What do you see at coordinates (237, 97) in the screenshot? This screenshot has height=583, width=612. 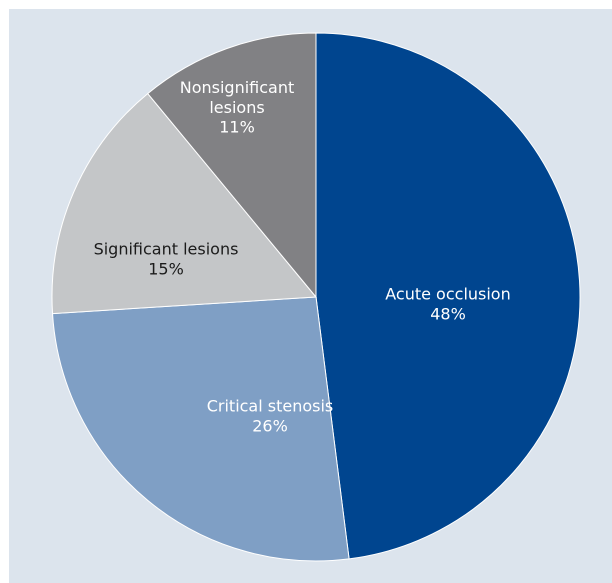 I see `slice-label-nonsignificant-lesions: Nonsignificant lesions` at bounding box center [237, 97].